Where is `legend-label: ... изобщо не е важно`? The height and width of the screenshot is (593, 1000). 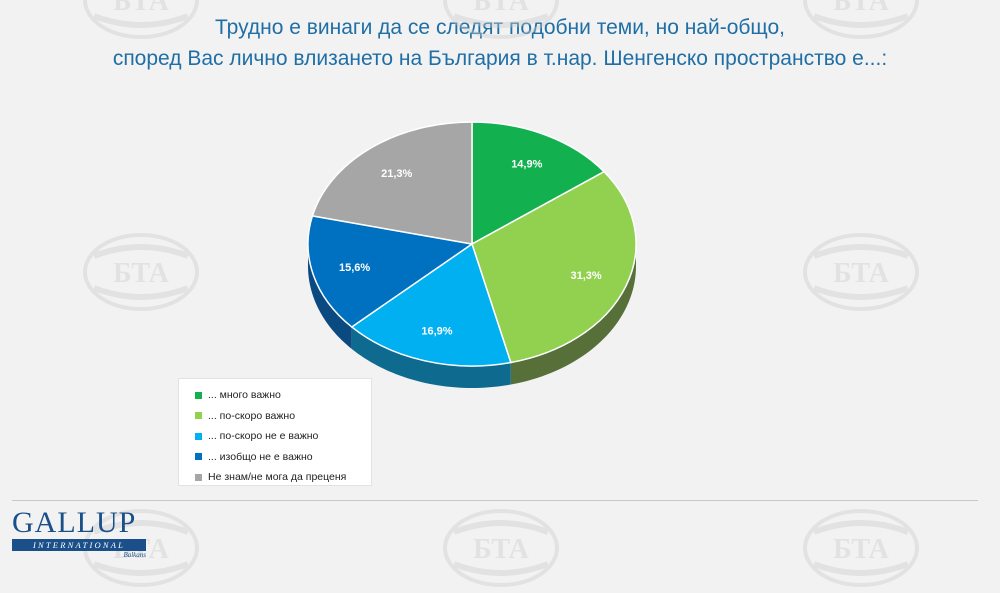
legend-label: ... изобщо не е важно is located at coordinates (260, 456).